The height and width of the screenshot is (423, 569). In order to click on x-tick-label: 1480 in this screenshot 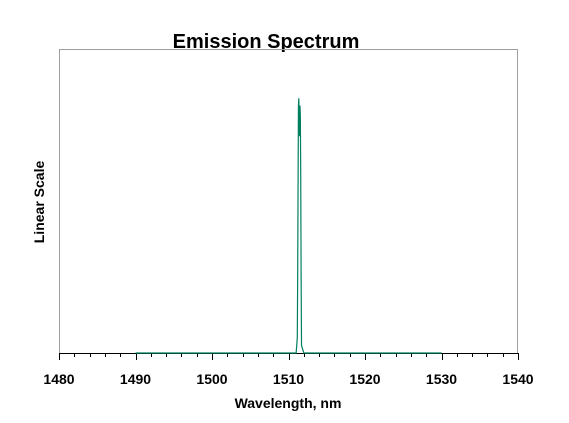, I will do `click(58, 379)`.